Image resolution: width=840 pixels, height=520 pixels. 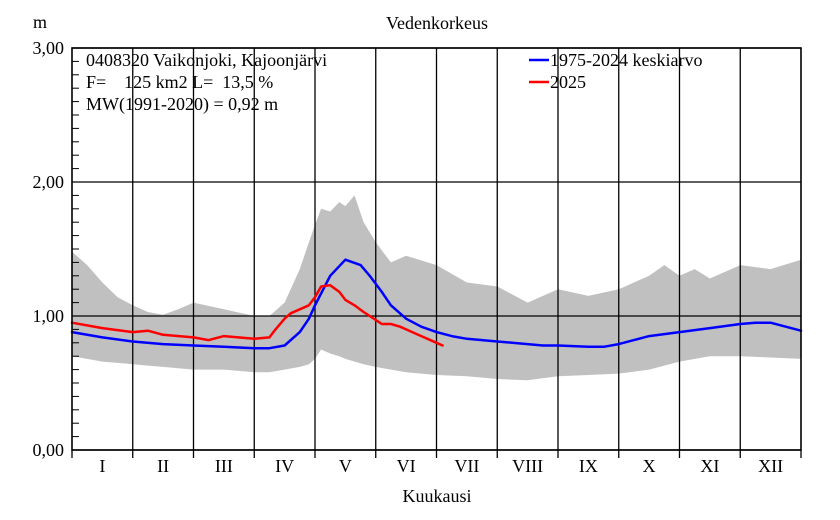 I want to click on info-mean-water-level: MW(1991-2020) = 0,92 m, so click(x=182, y=104).